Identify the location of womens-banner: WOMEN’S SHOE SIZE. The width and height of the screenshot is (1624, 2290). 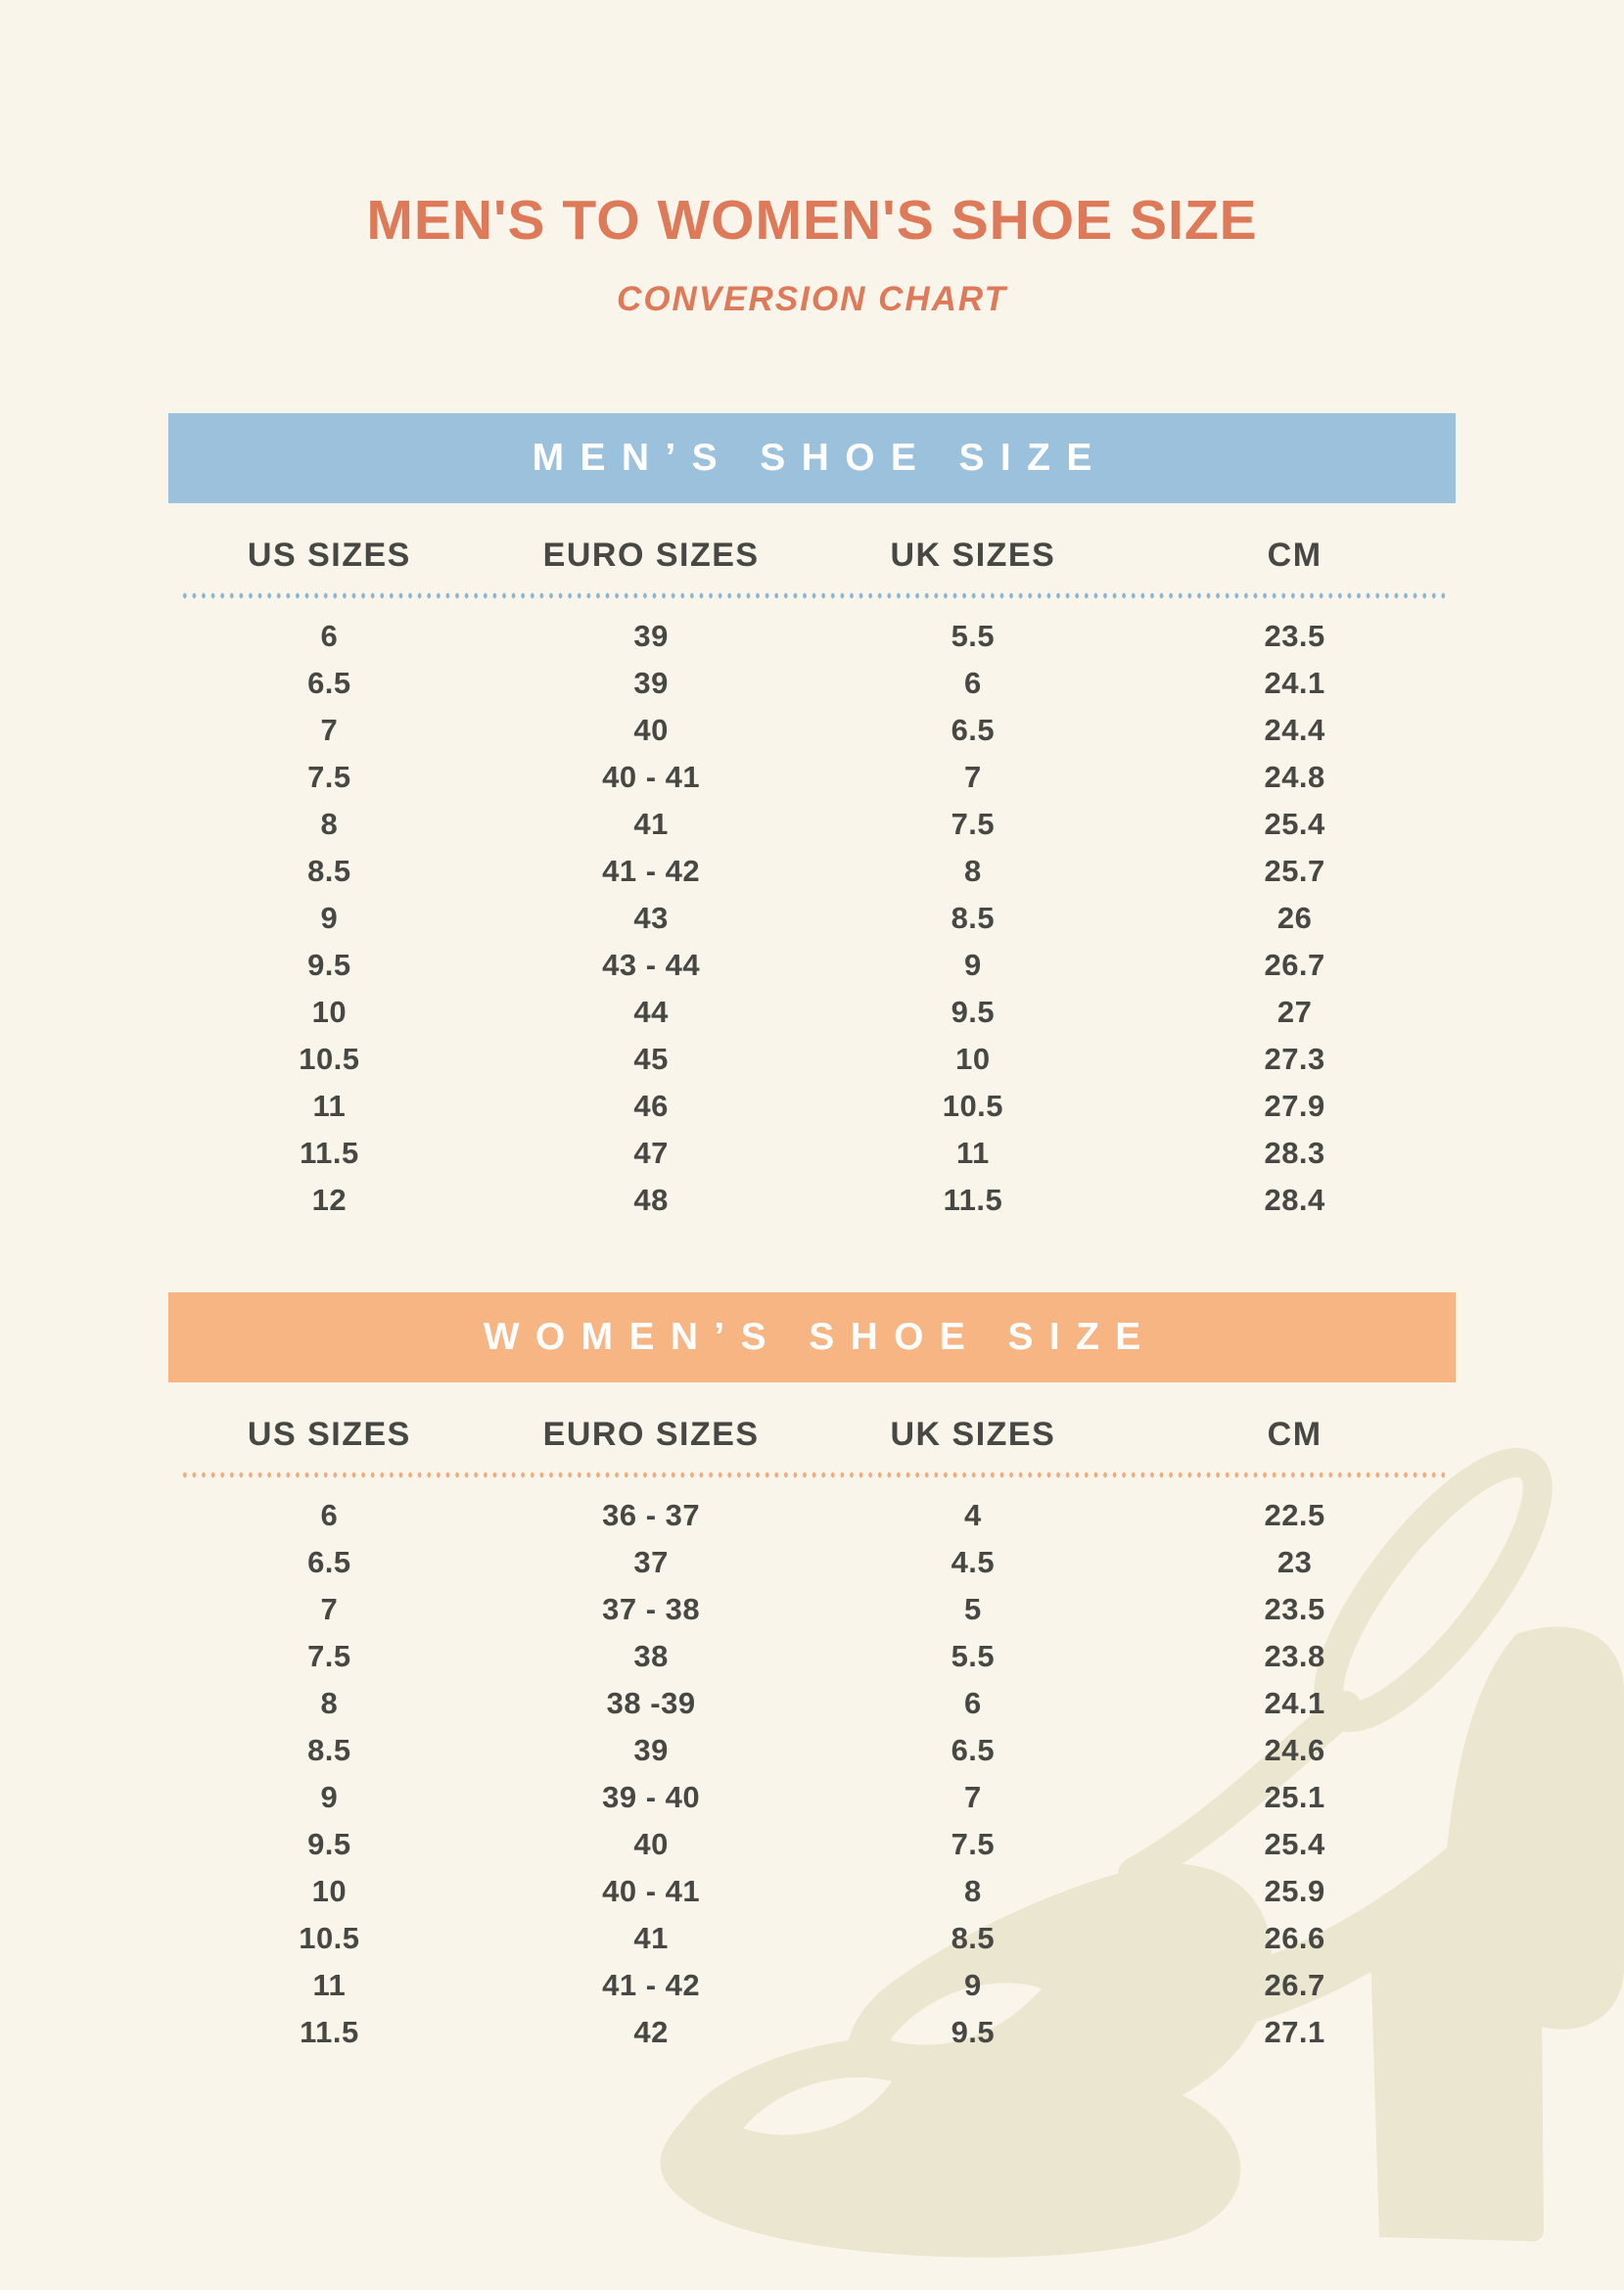
(812, 1336).